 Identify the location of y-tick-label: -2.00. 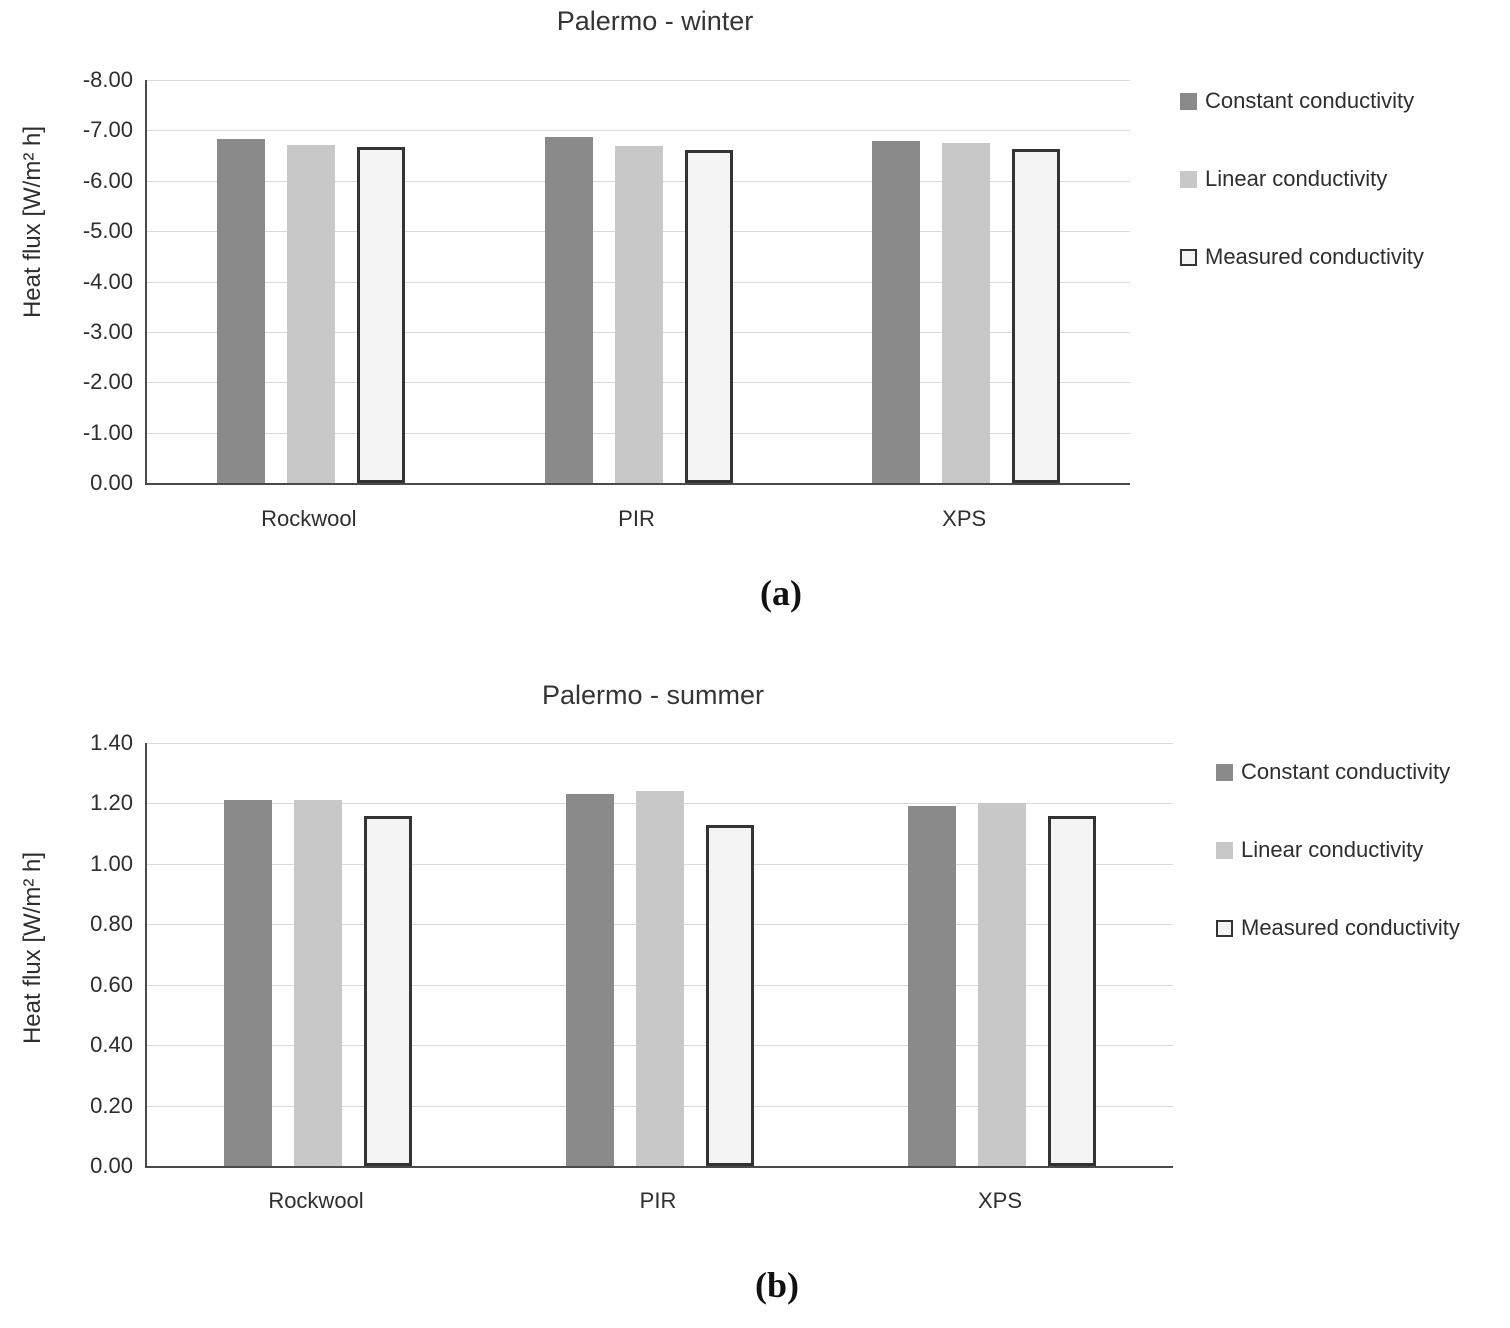
(107, 382).